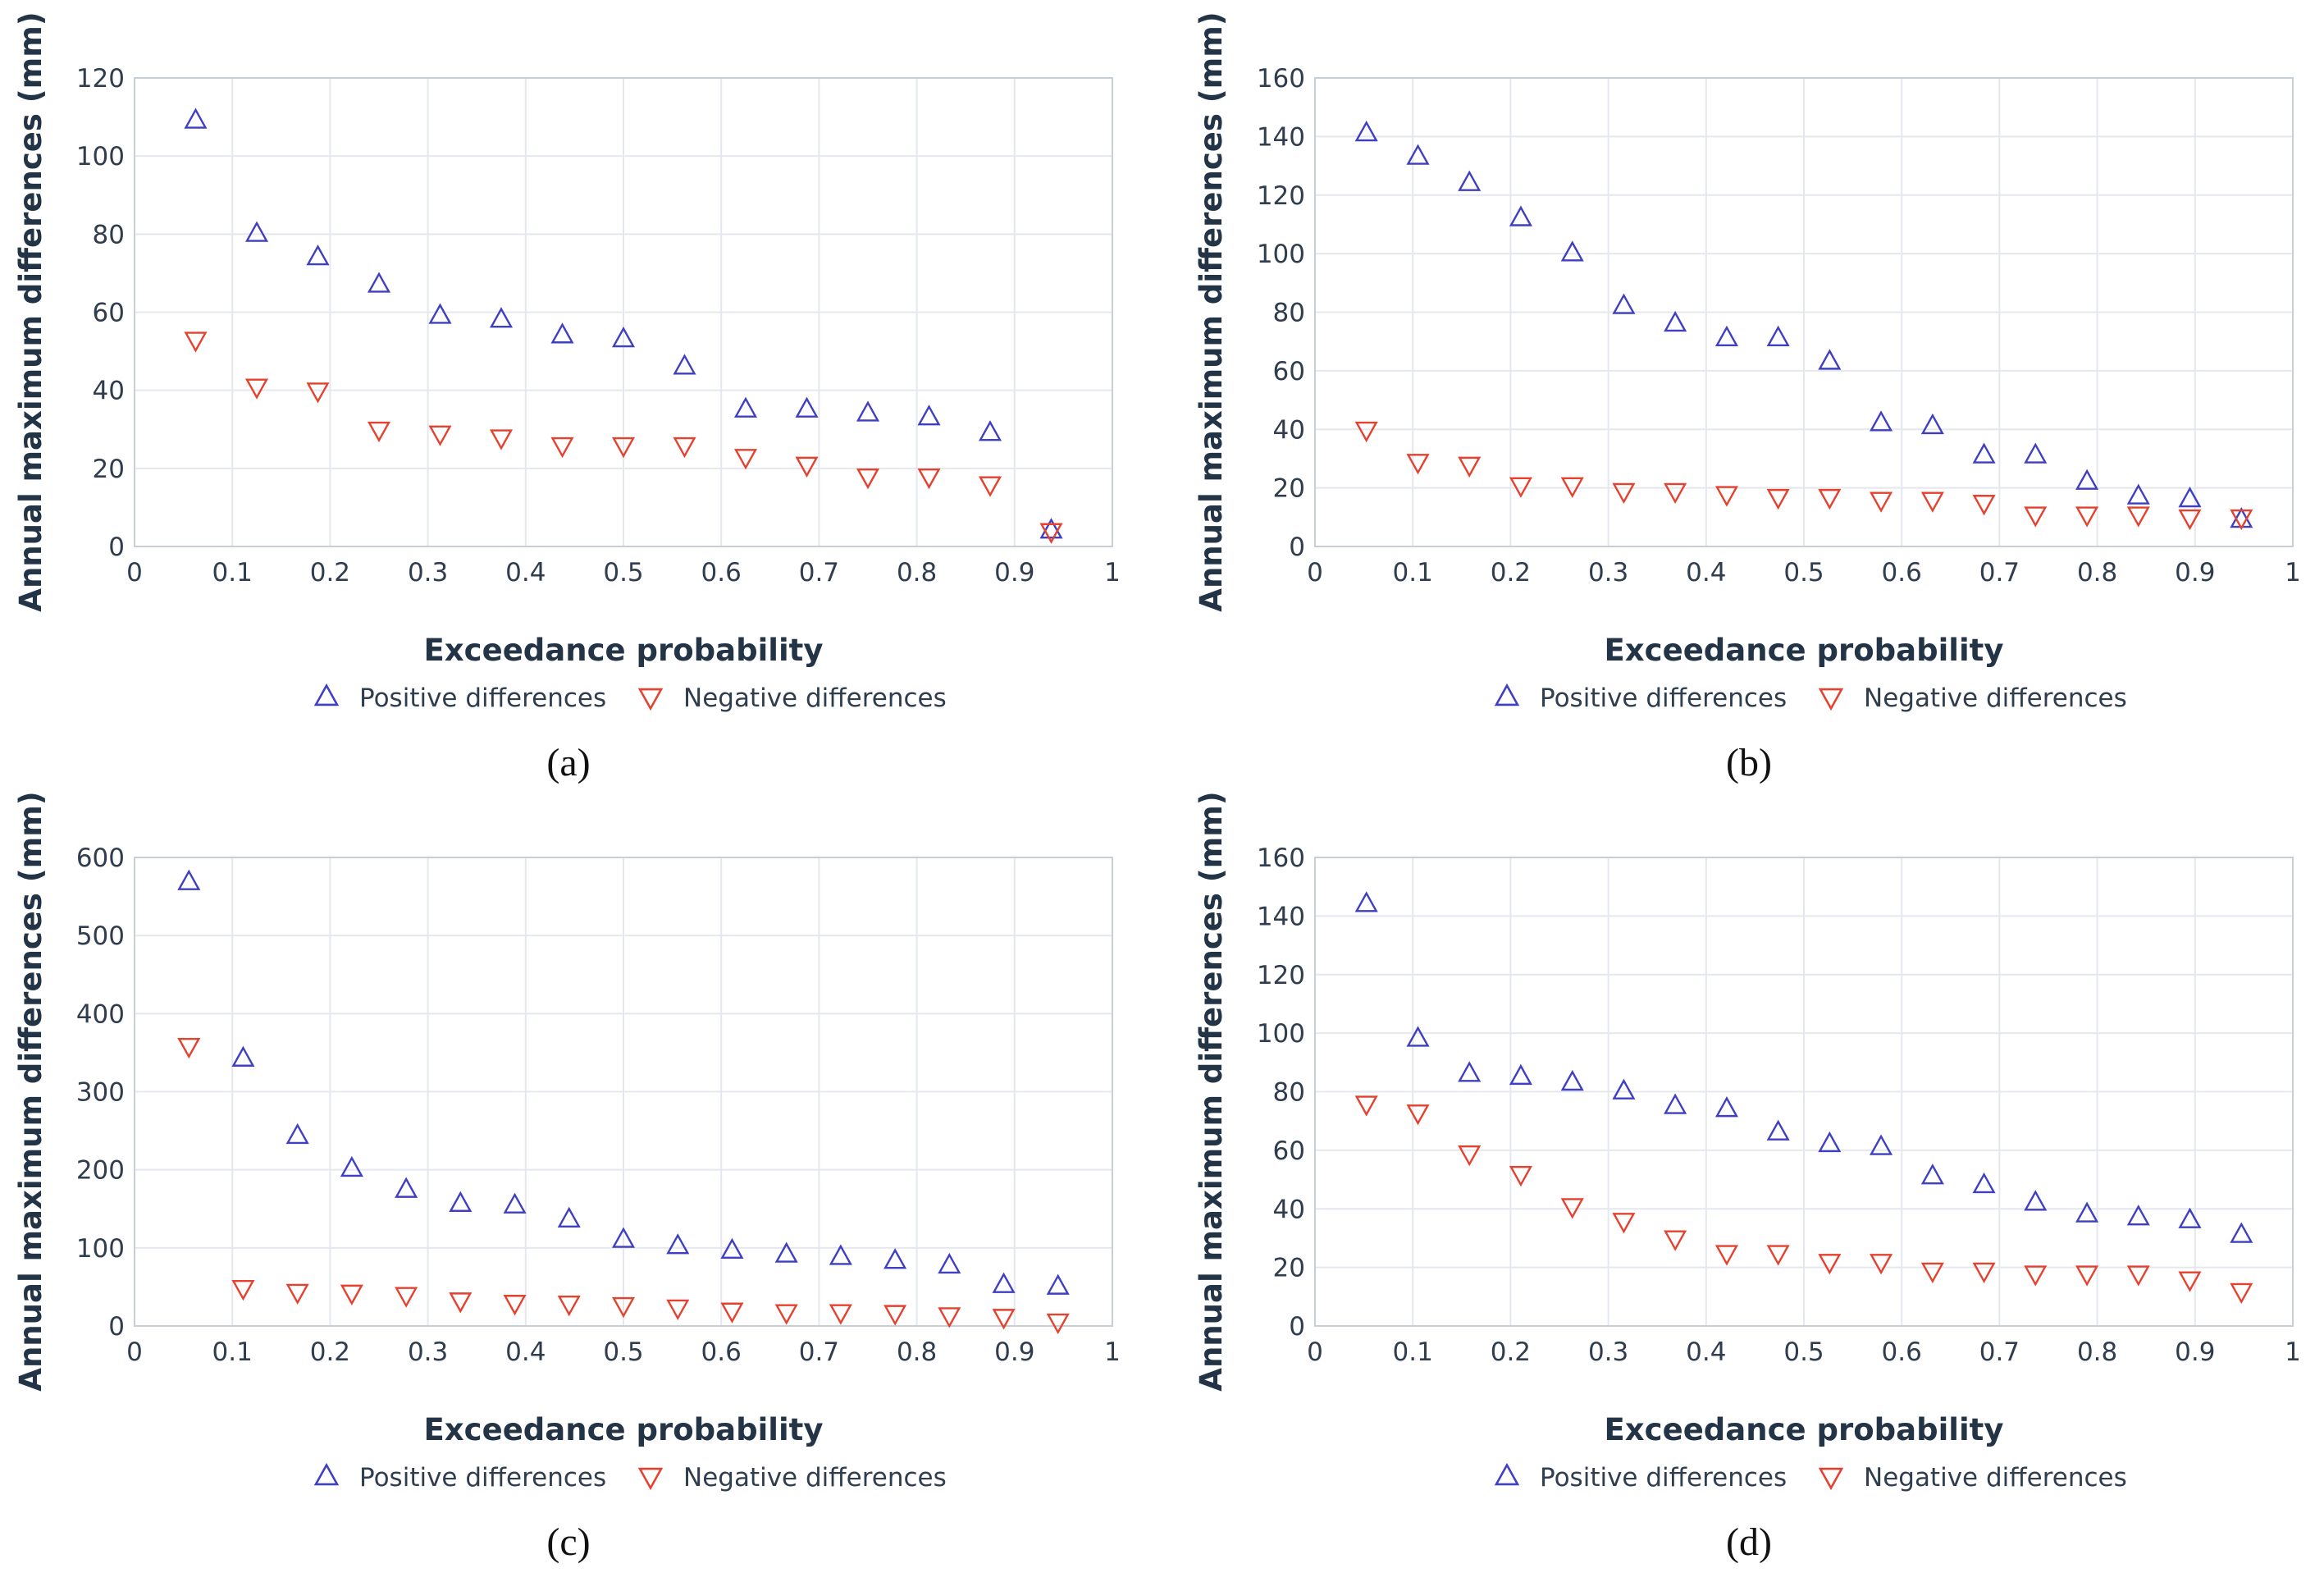  I want to click on panel-label: (c), so click(568, 1542).